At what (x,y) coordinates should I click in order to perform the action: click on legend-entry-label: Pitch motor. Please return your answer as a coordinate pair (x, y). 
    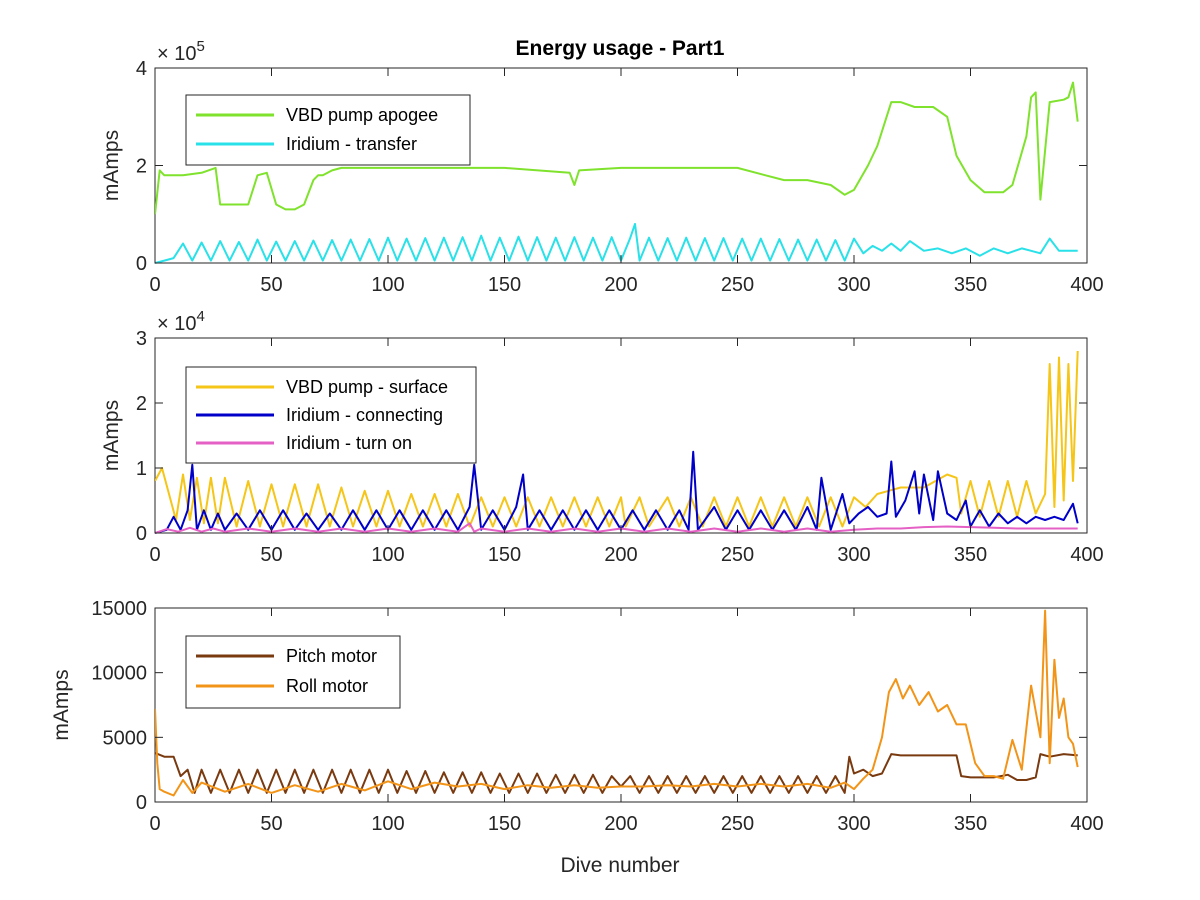
    Looking at the image, I should click on (331, 656).